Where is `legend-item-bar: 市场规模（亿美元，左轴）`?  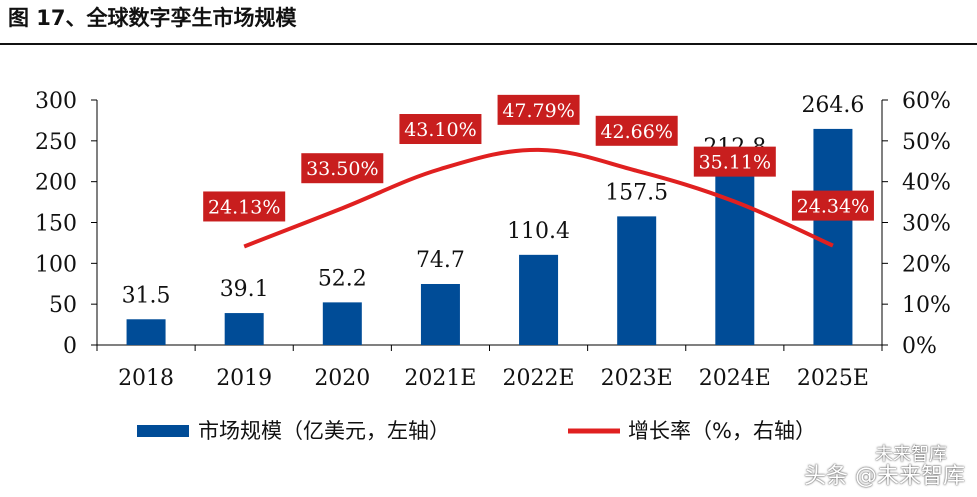 legend-item-bar: 市场规模（亿美元，左轴） is located at coordinates (293, 431).